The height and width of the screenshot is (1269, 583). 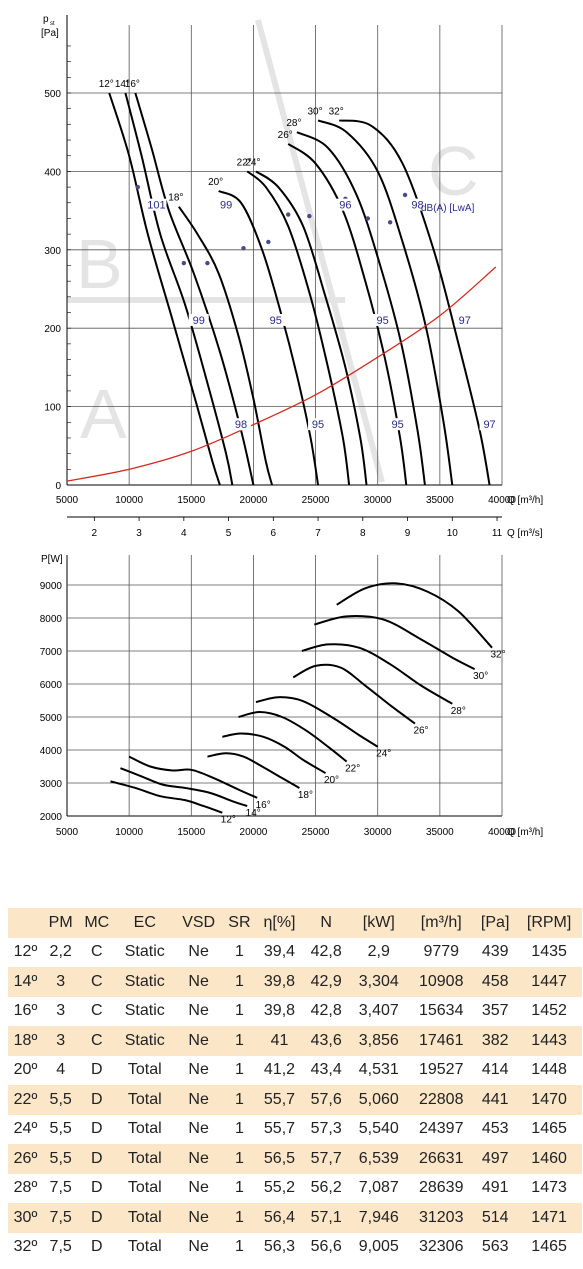 I want to click on y-axis-label: p, so click(x=46, y=19).